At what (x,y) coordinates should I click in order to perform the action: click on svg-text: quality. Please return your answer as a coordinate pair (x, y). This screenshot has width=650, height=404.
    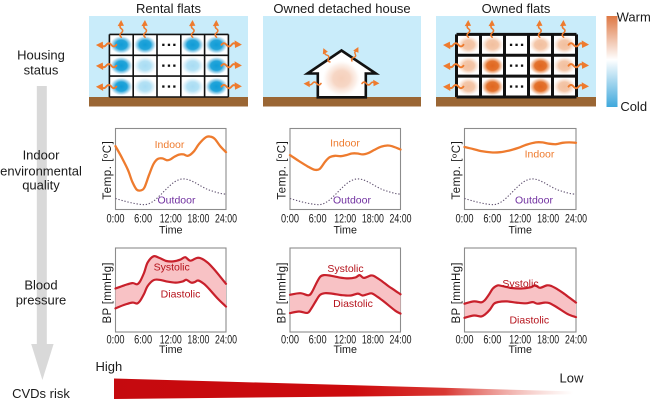
    Looking at the image, I should click on (41, 185).